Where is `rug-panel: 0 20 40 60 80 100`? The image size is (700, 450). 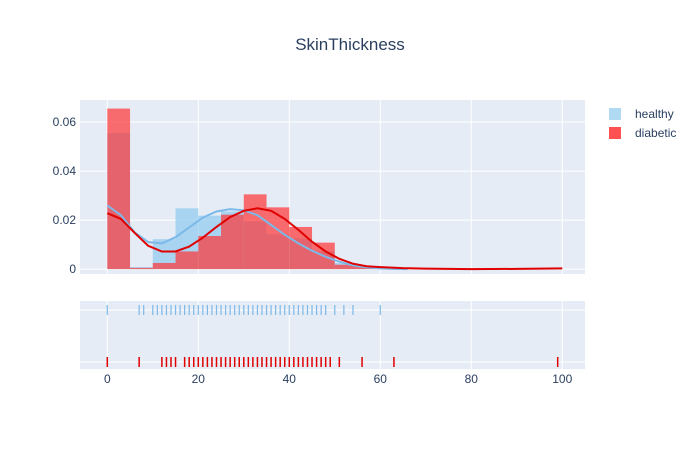 rug-panel: 0 20 40 60 80 100 is located at coordinates (332, 343).